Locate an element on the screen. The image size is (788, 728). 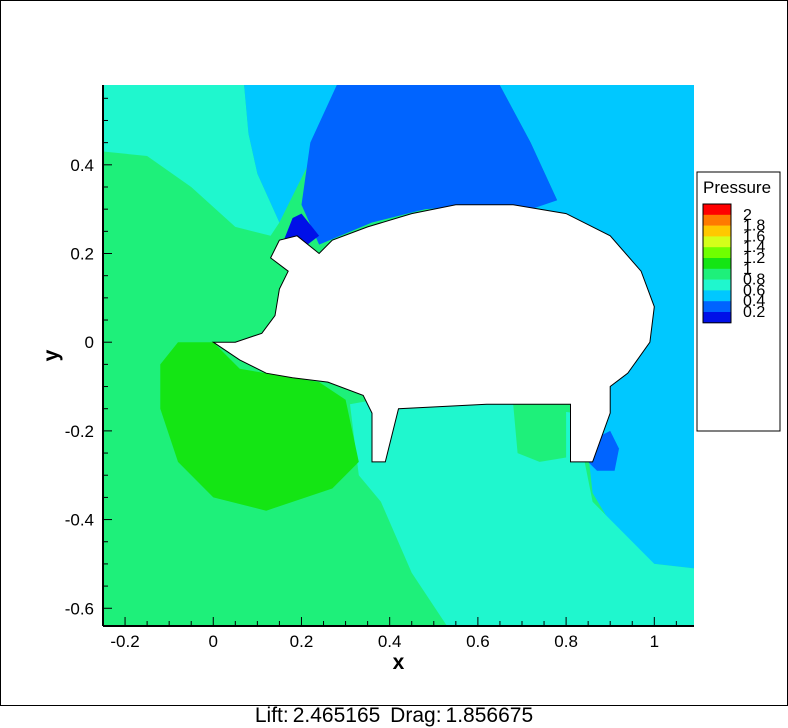
x-tick-label: -0.2 is located at coordinates (124, 641).